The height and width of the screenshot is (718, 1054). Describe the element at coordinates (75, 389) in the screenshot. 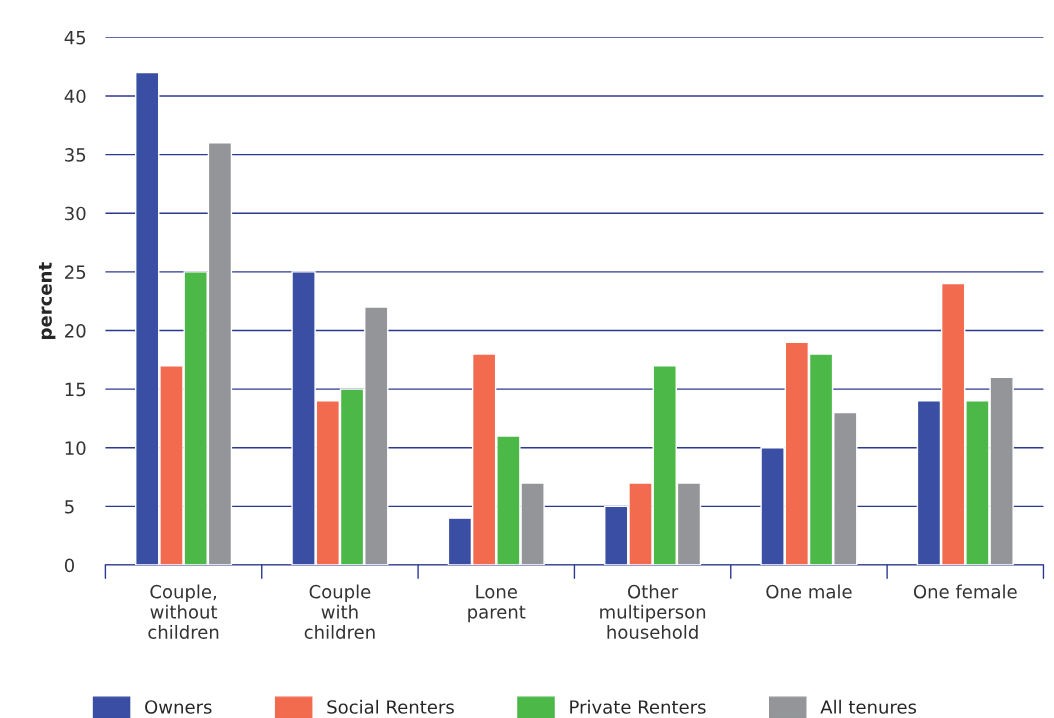

I see `y-tick-label: 15` at that location.